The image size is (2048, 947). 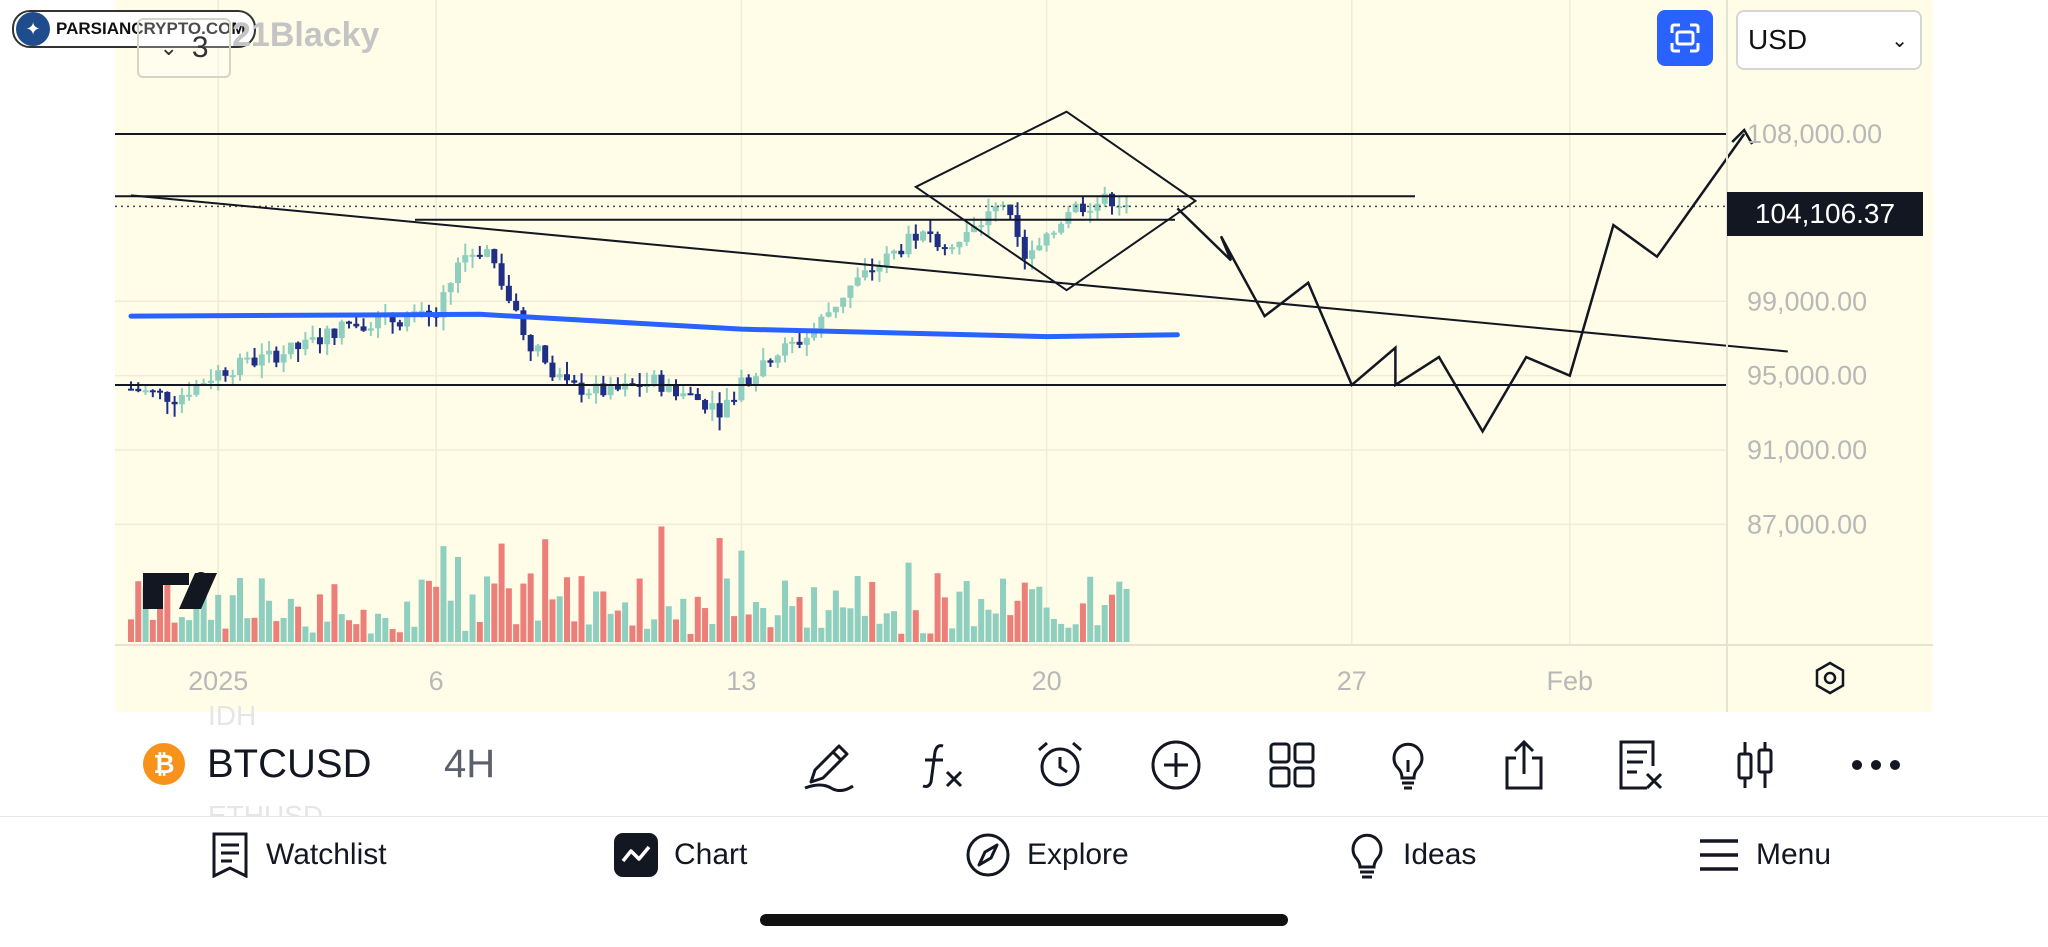 What do you see at coordinates (944, 765) in the screenshot?
I see `function-icon` at bounding box center [944, 765].